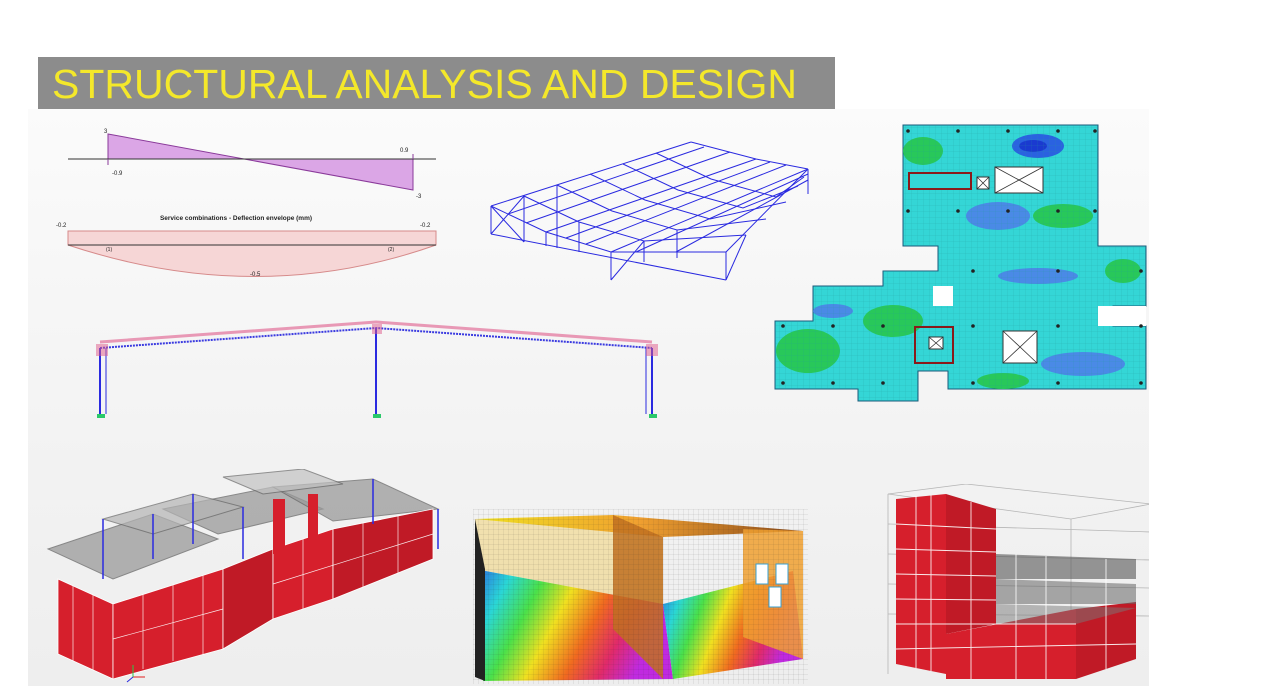 The width and height of the screenshot is (1261, 686). I want to click on portal-frame-nodes, so click(377, 340).